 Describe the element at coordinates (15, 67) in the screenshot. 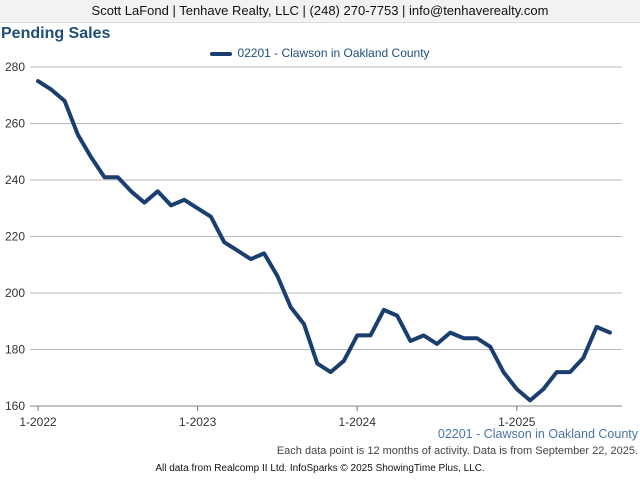

I see `y-tick-label: 280` at that location.